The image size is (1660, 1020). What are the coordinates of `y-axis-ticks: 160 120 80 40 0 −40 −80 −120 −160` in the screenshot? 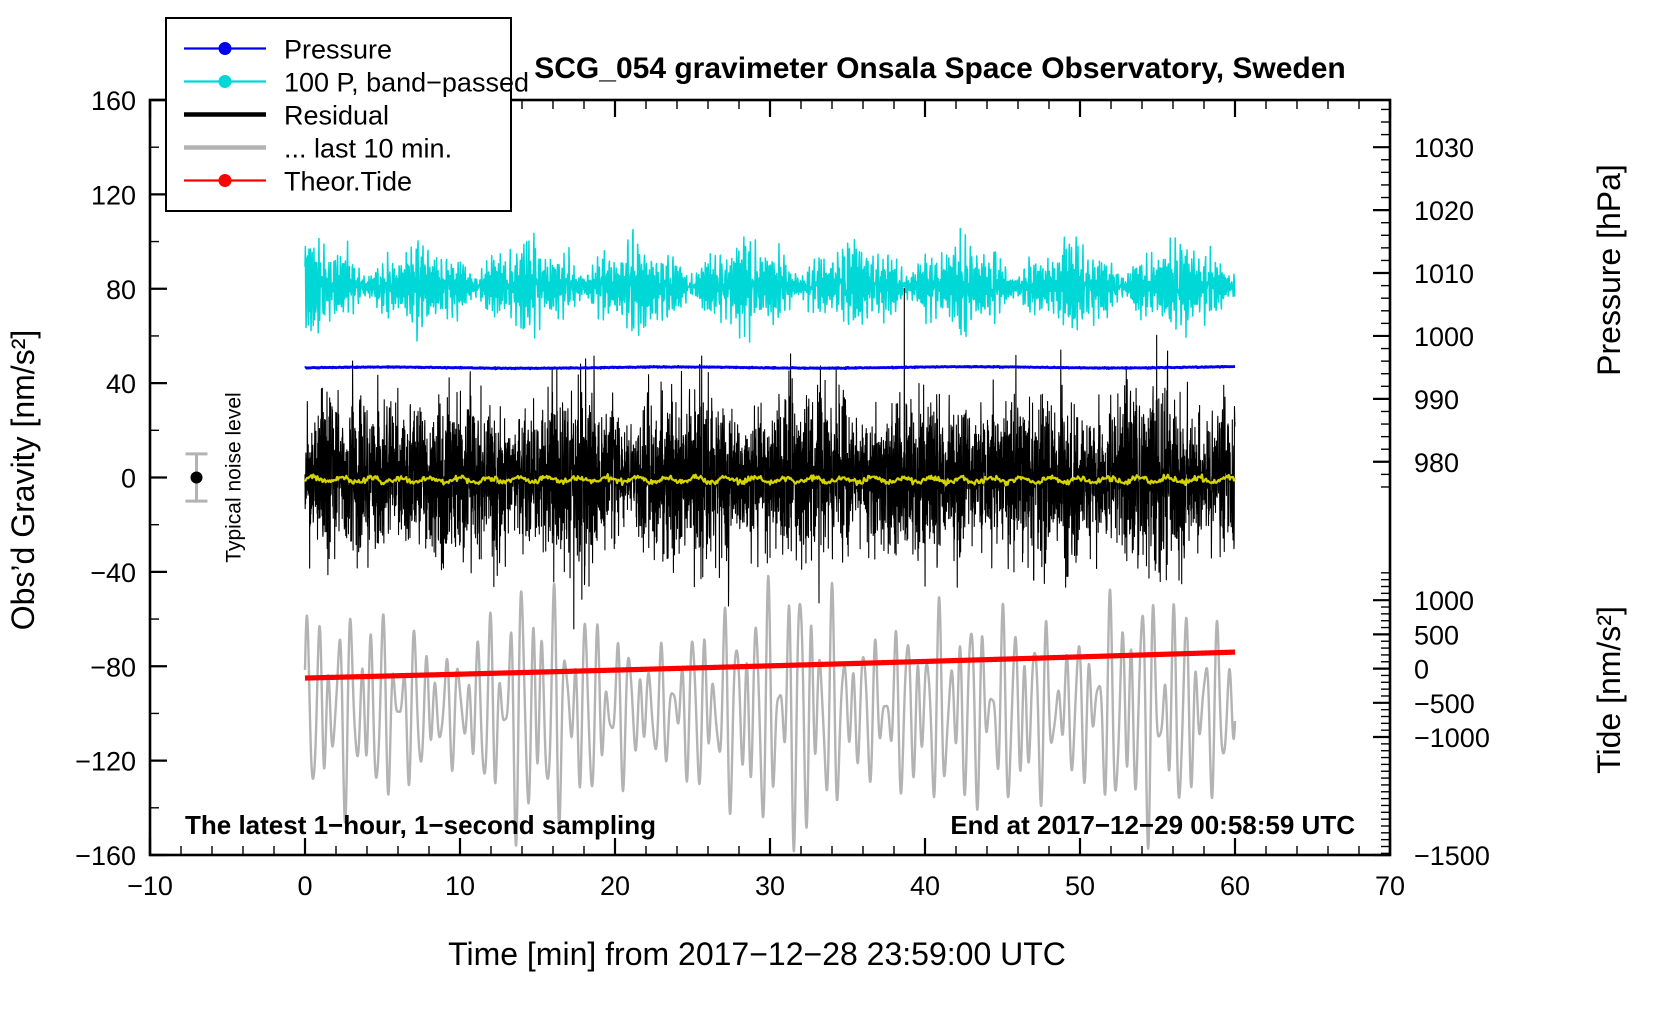 It's located at (121, 478).